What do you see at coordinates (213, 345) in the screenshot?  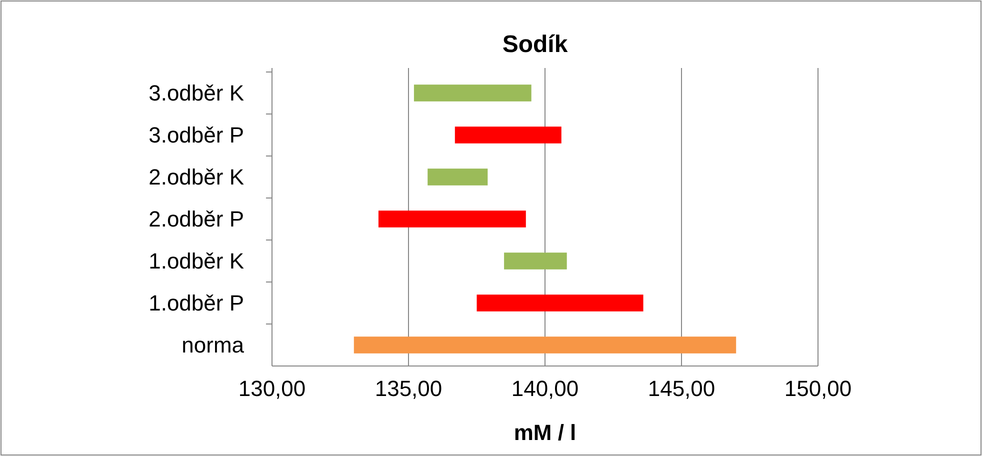 I see `y-tick-label: norma` at bounding box center [213, 345].